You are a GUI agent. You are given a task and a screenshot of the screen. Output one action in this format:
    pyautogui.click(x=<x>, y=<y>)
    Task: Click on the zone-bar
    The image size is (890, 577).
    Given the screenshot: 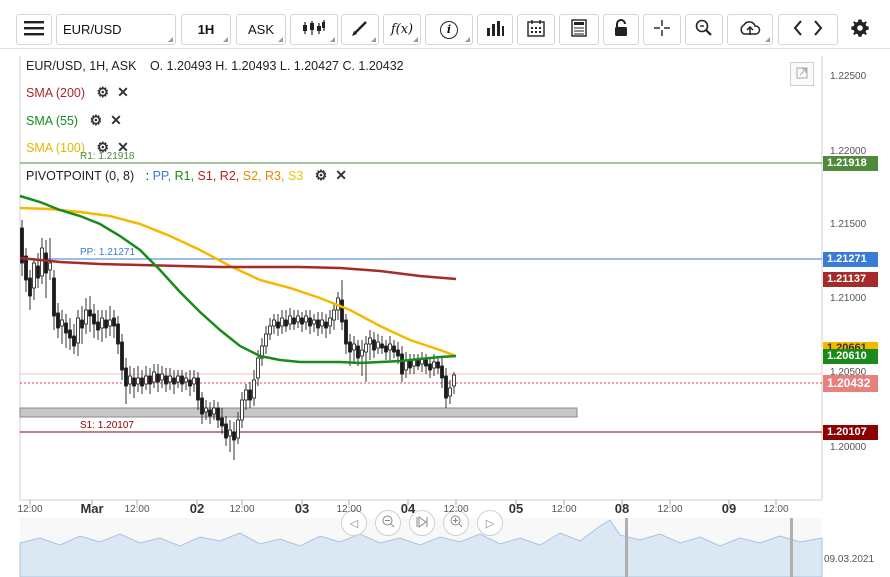 What is the action you would take?
    pyautogui.click(x=298, y=412)
    